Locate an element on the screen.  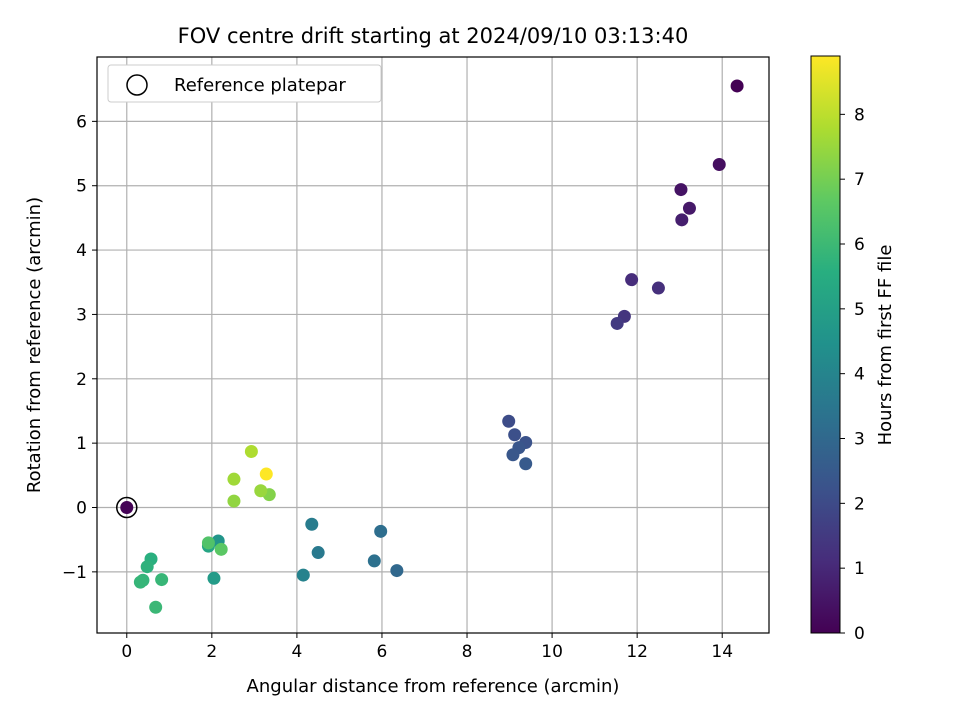
x-tick-label: 10 is located at coordinates (552, 652).